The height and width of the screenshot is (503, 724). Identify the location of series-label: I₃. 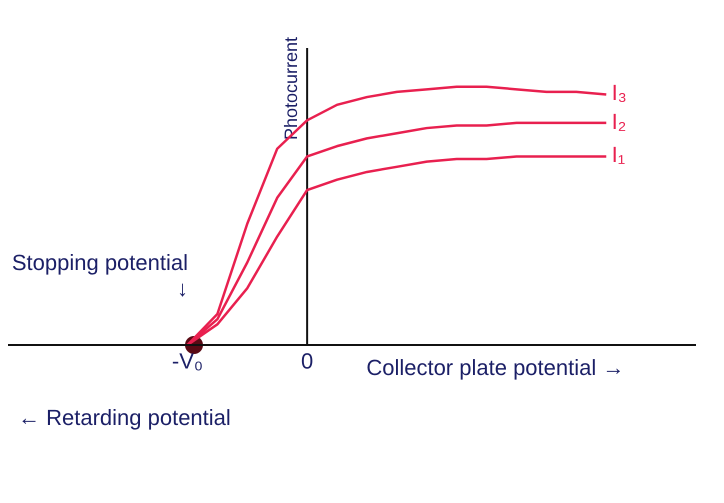
(619, 93).